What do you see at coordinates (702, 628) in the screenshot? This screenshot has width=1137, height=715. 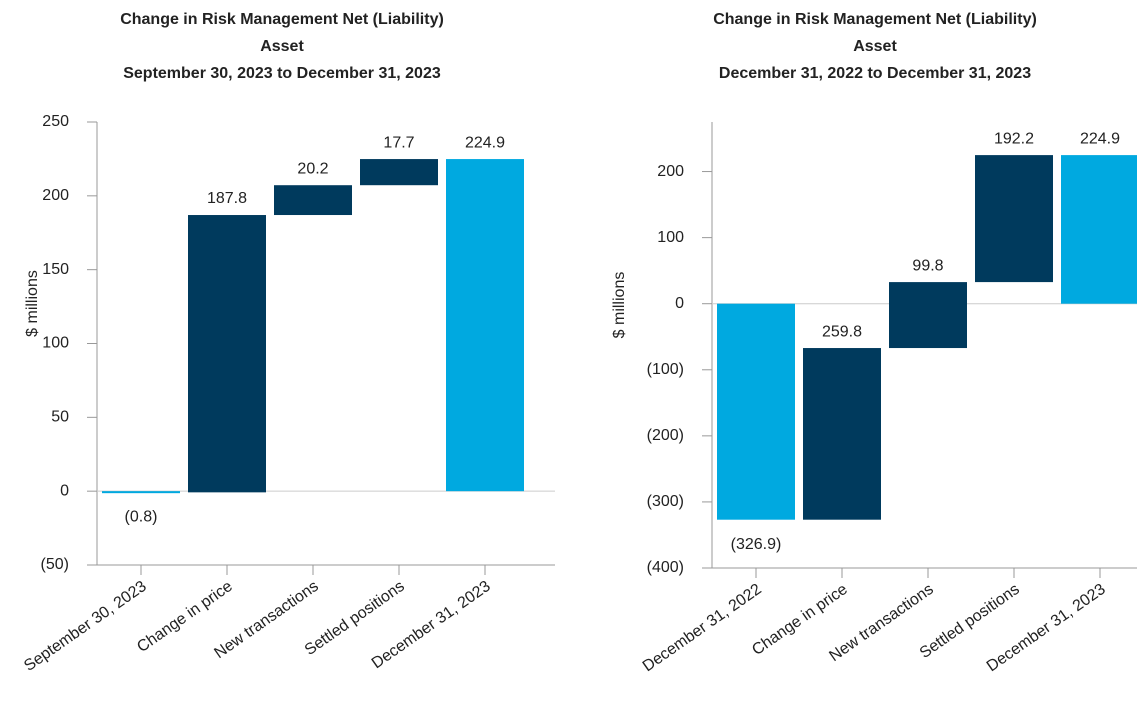 I see `x-tick-label: December 31, 2022` at bounding box center [702, 628].